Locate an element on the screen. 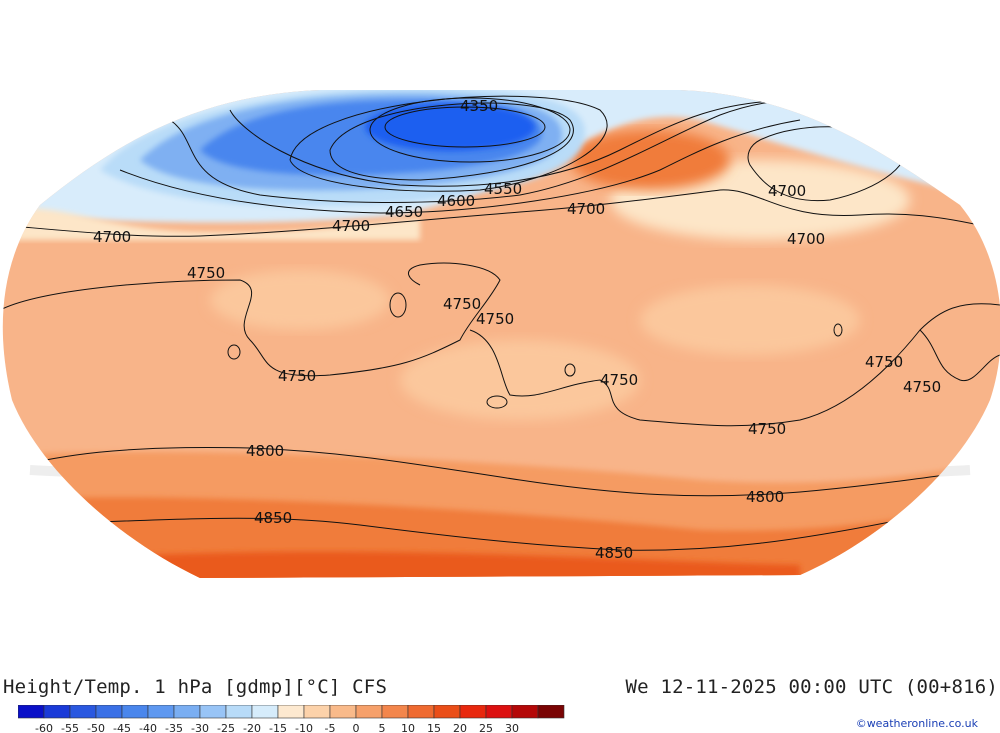 The height and width of the screenshot is (733, 1000). colorbar-tick-label: 25 is located at coordinates (486, 727).